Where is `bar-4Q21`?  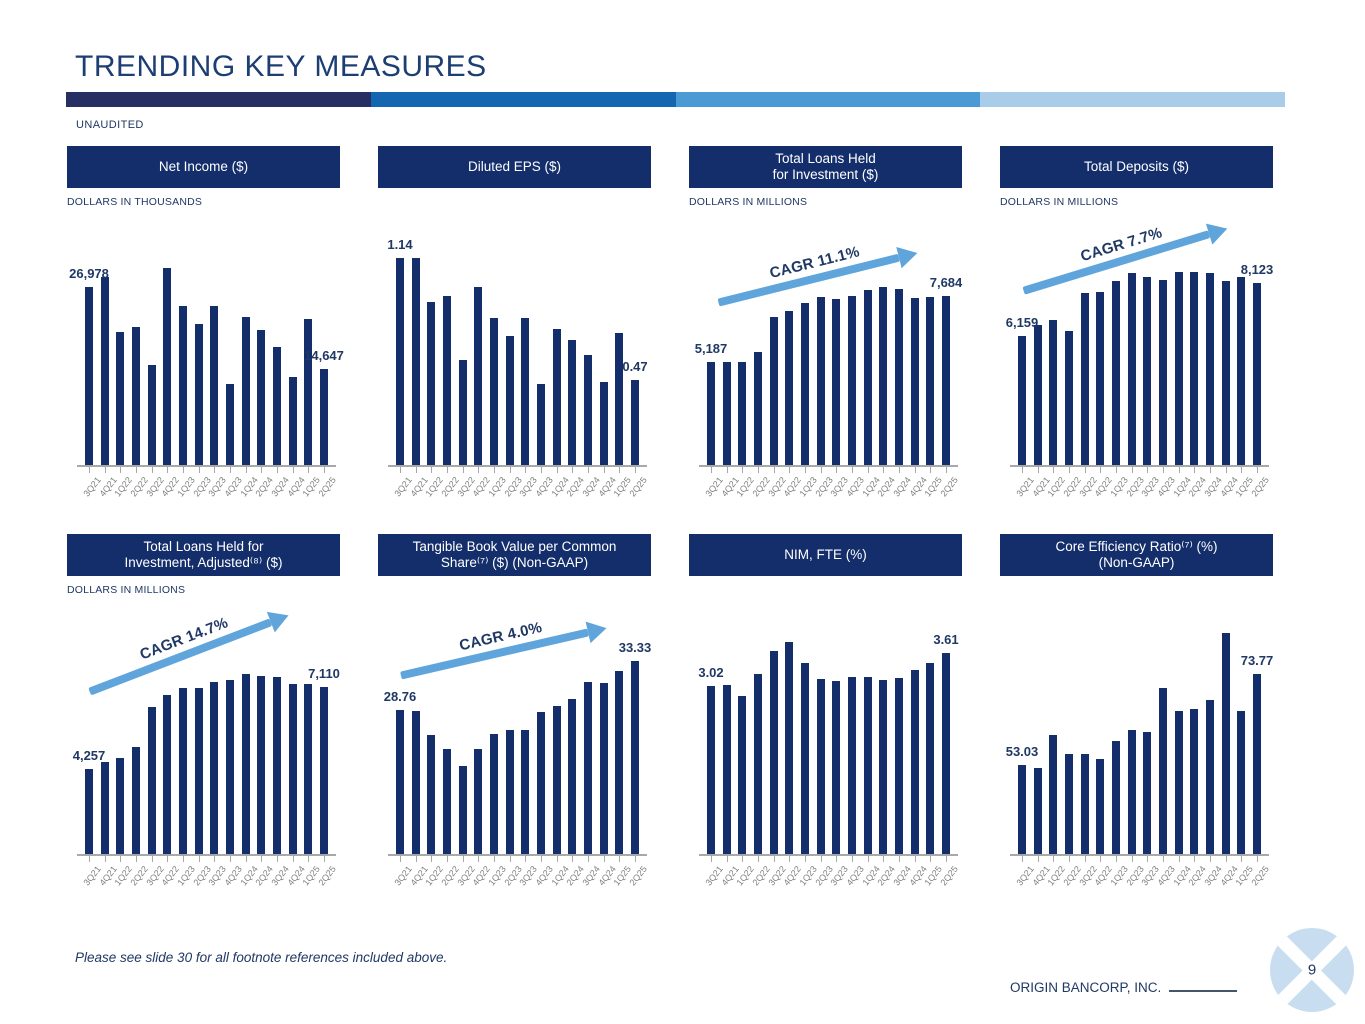
bar-4Q21 is located at coordinates (415, 362).